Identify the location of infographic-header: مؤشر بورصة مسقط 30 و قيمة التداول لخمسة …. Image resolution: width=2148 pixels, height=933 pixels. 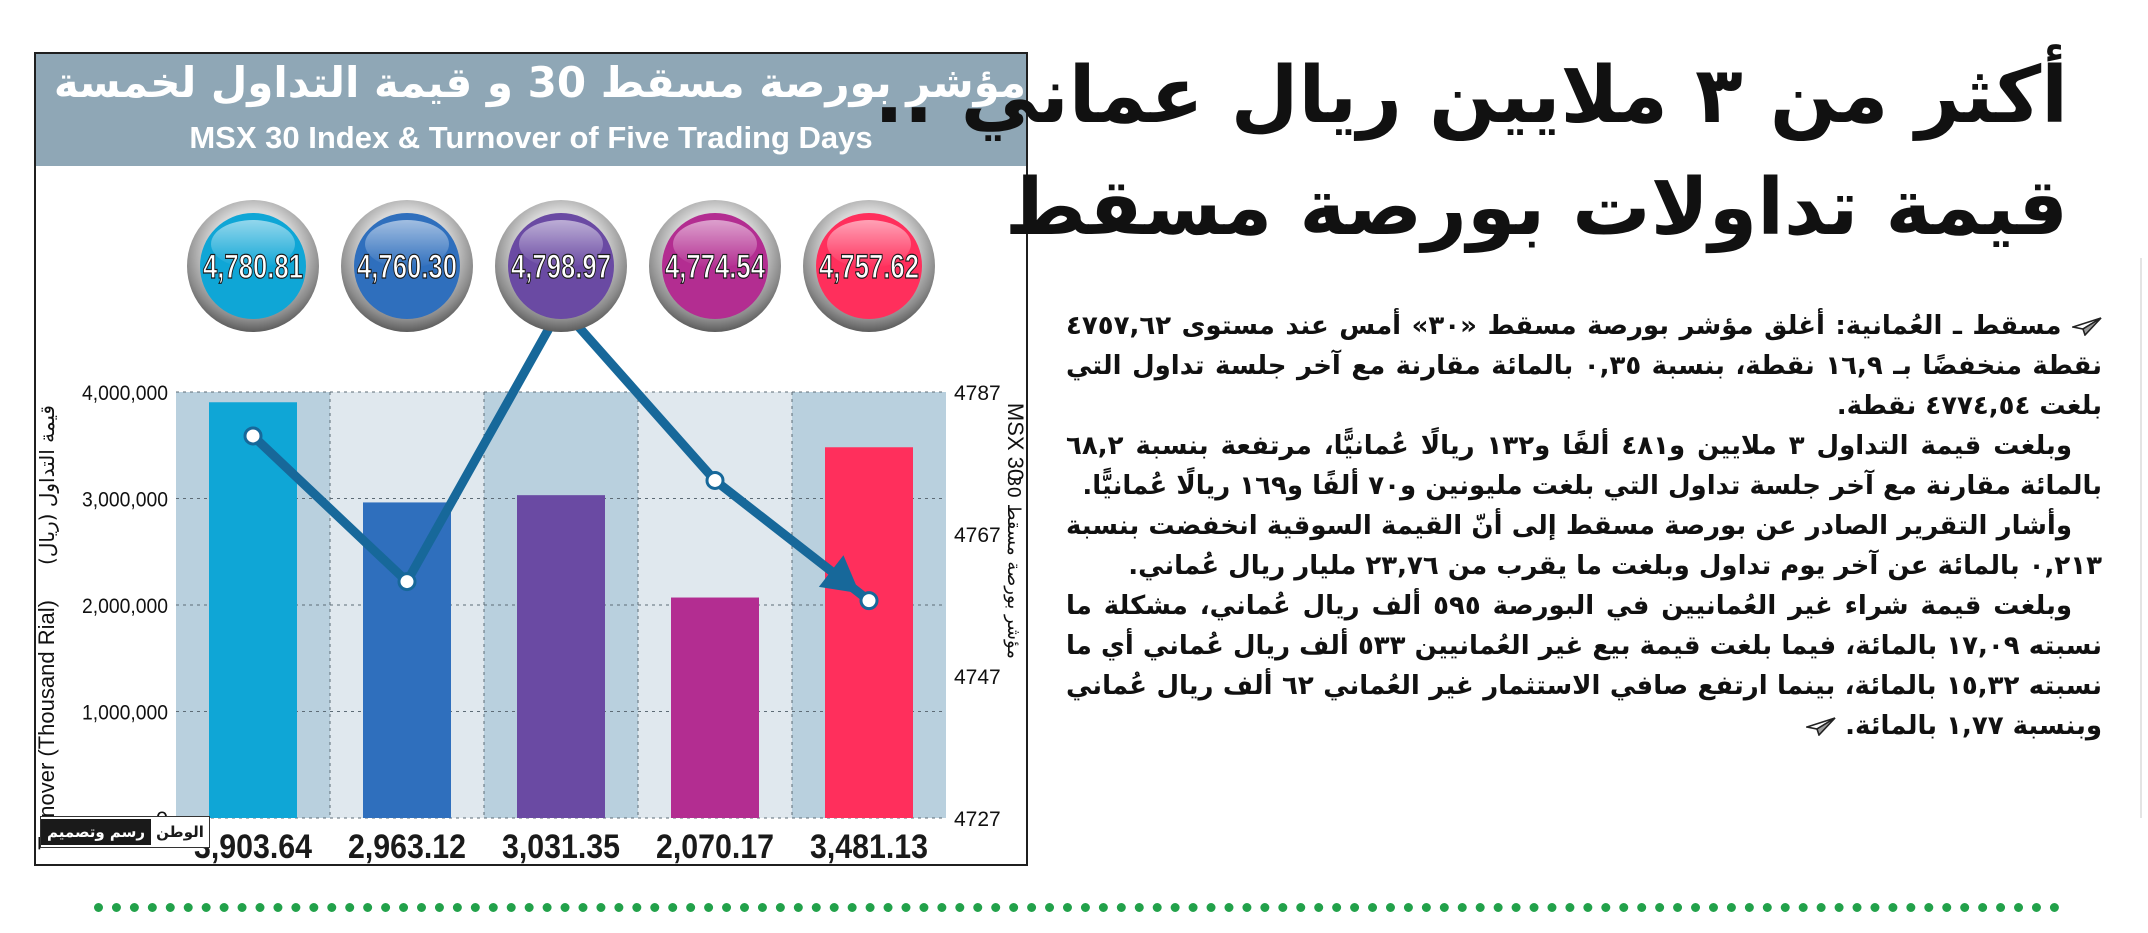
(531, 110).